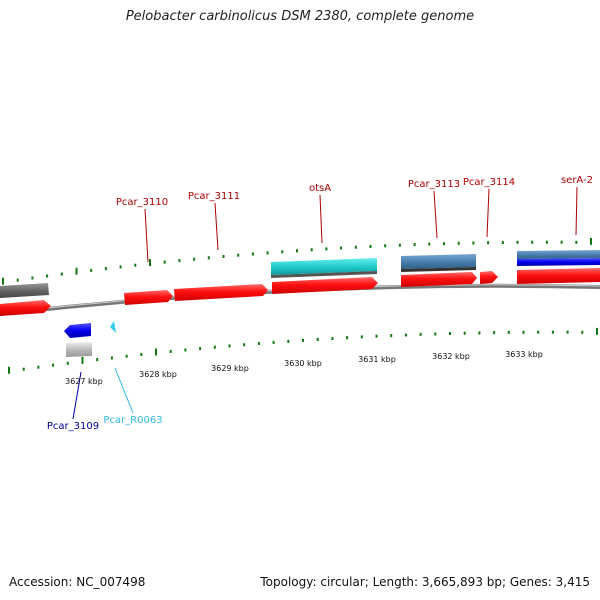 The width and height of the screenshot is (600, 600). Describe the element at coordinates (214, 196) in the screenshot. I see `gene-label-pcar-3111: Pcar_3111` at that location.